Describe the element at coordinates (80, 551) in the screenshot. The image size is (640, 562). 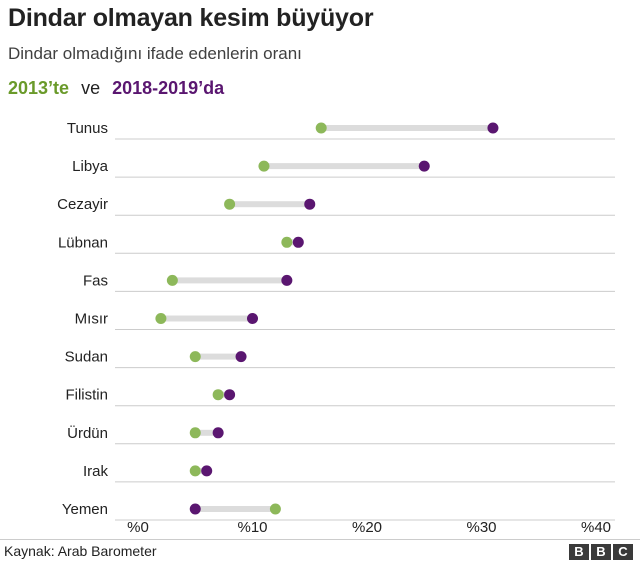
I see `source-note: Kaynak: Arab Barometer` at that location.